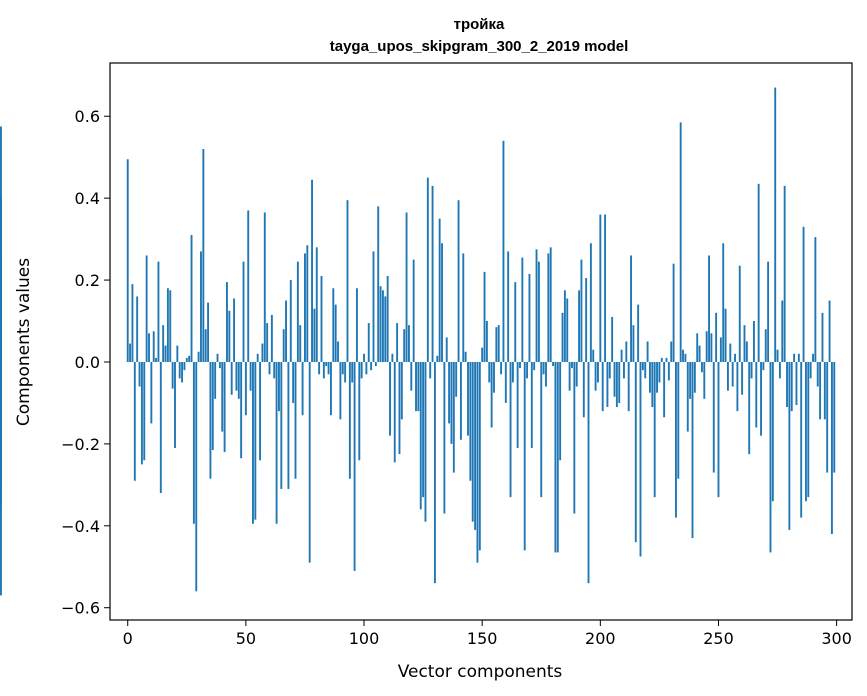 This screenshot has width=867, height=696. What do you see at coordinates (482, 638) in the screenshot?
I see `x-tick-label: 150` at bounding box center [482, 638].